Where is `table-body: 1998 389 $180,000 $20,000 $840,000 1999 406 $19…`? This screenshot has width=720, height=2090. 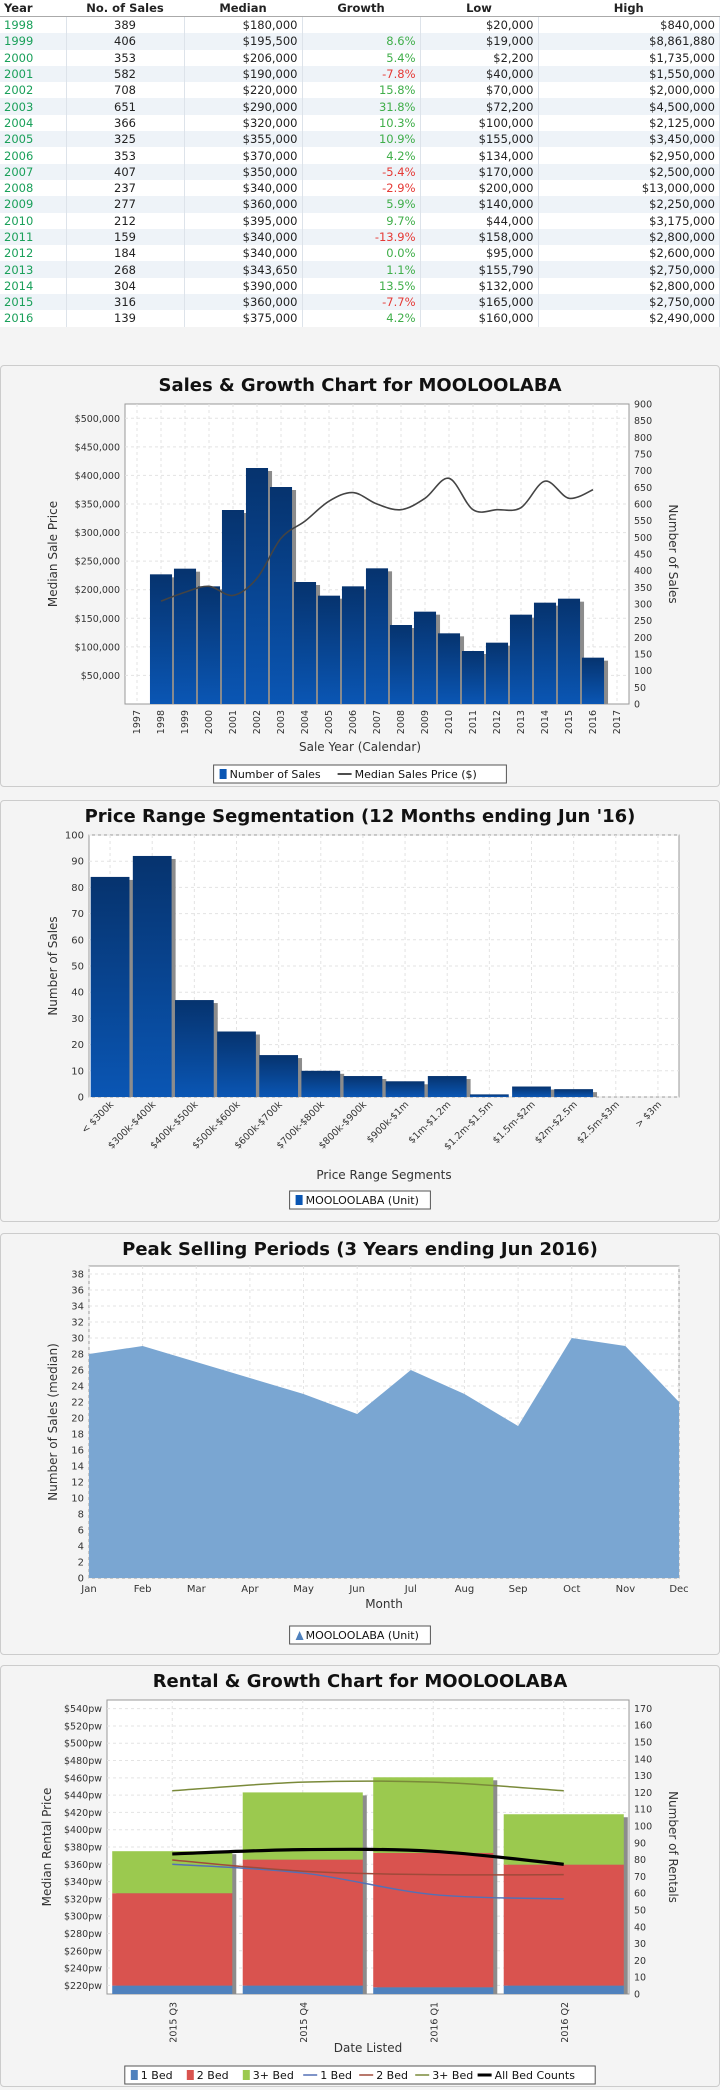 table-body: 1998 389 $180,000 $20,000 $840,000 1999 406 $19… is located at coordinates (360, 171).